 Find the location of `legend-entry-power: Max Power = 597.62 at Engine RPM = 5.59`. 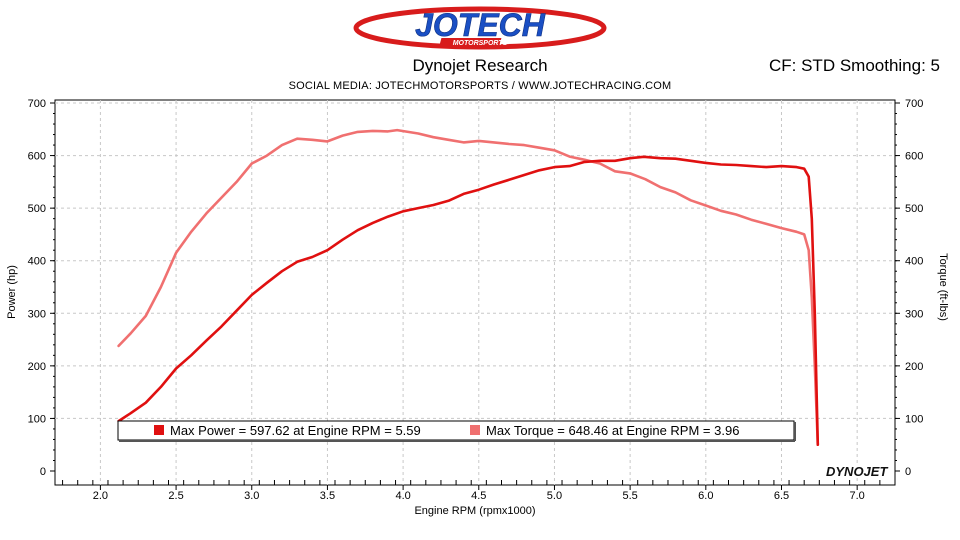

legend-entry-power: Max Power = 597.62 at Engine RPM = 5.59 is located at coordinates (295, 430).